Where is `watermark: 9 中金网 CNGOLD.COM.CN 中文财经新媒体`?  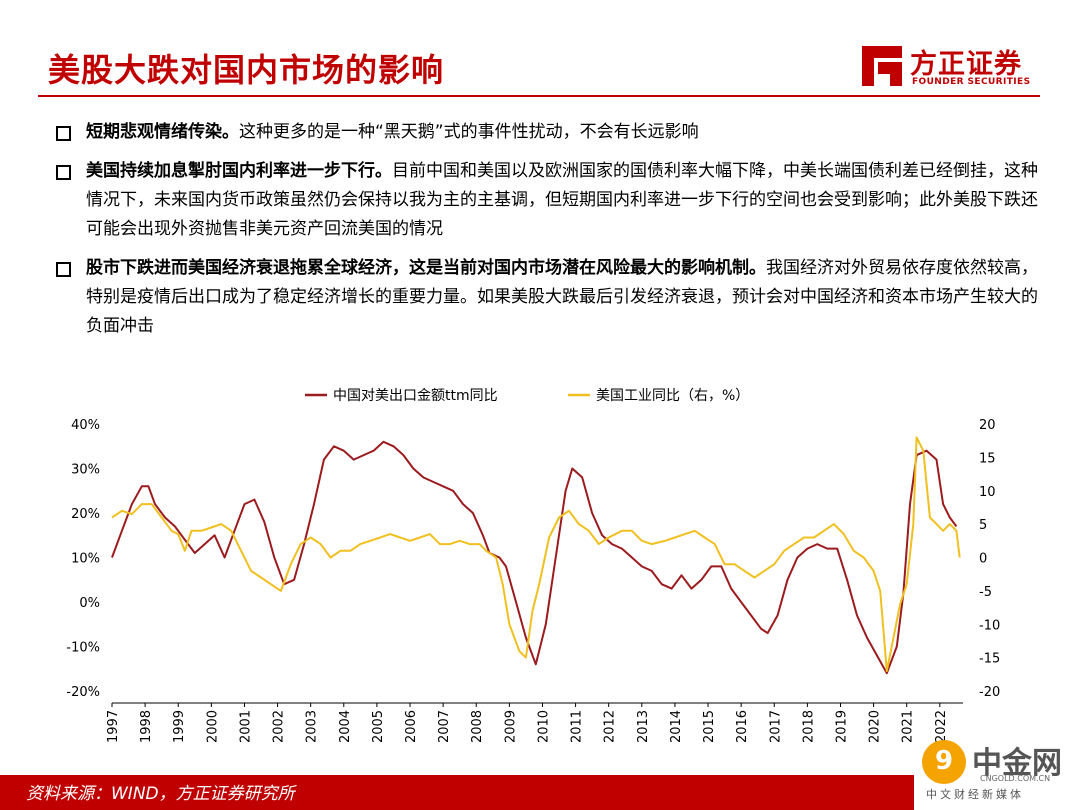
watermark: 9 中金网 CNGOLD.COM.CN 中文财经新媒体 is located at coordinates (998, 773).